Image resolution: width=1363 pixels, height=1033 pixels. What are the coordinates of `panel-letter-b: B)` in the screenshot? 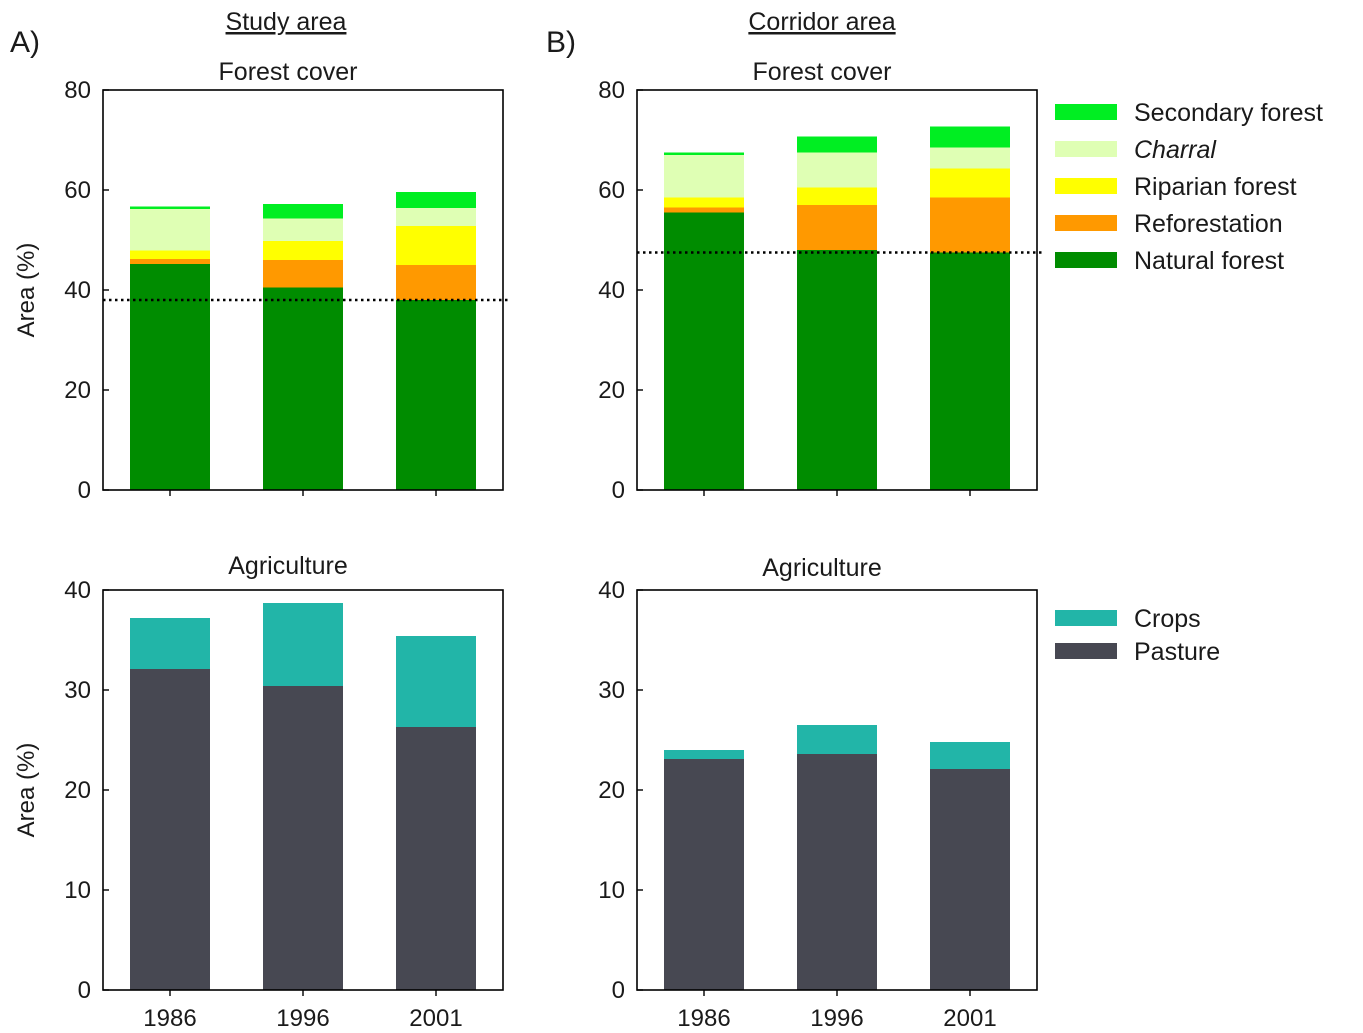 It's located at (561, 42).